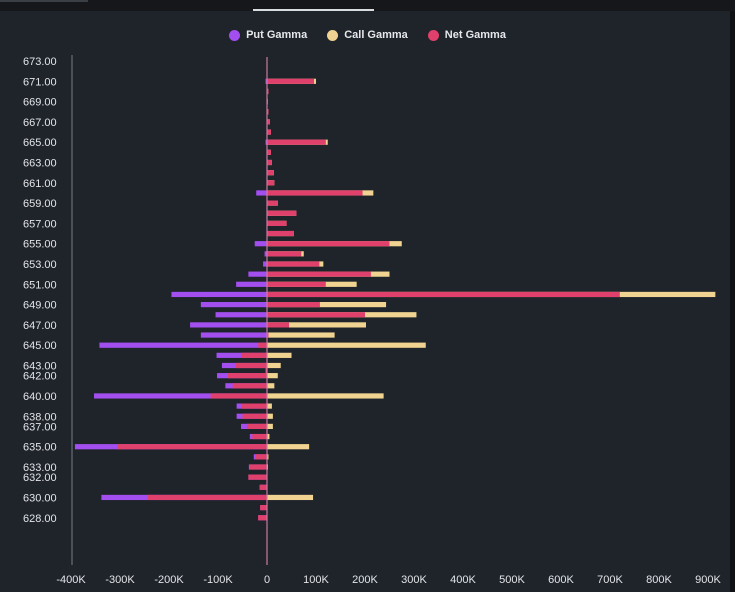  What do you see at coordinates (40, 468) in the screenshot?
I see `y-tick-label: 633.00` at bounding box center [40, 468].